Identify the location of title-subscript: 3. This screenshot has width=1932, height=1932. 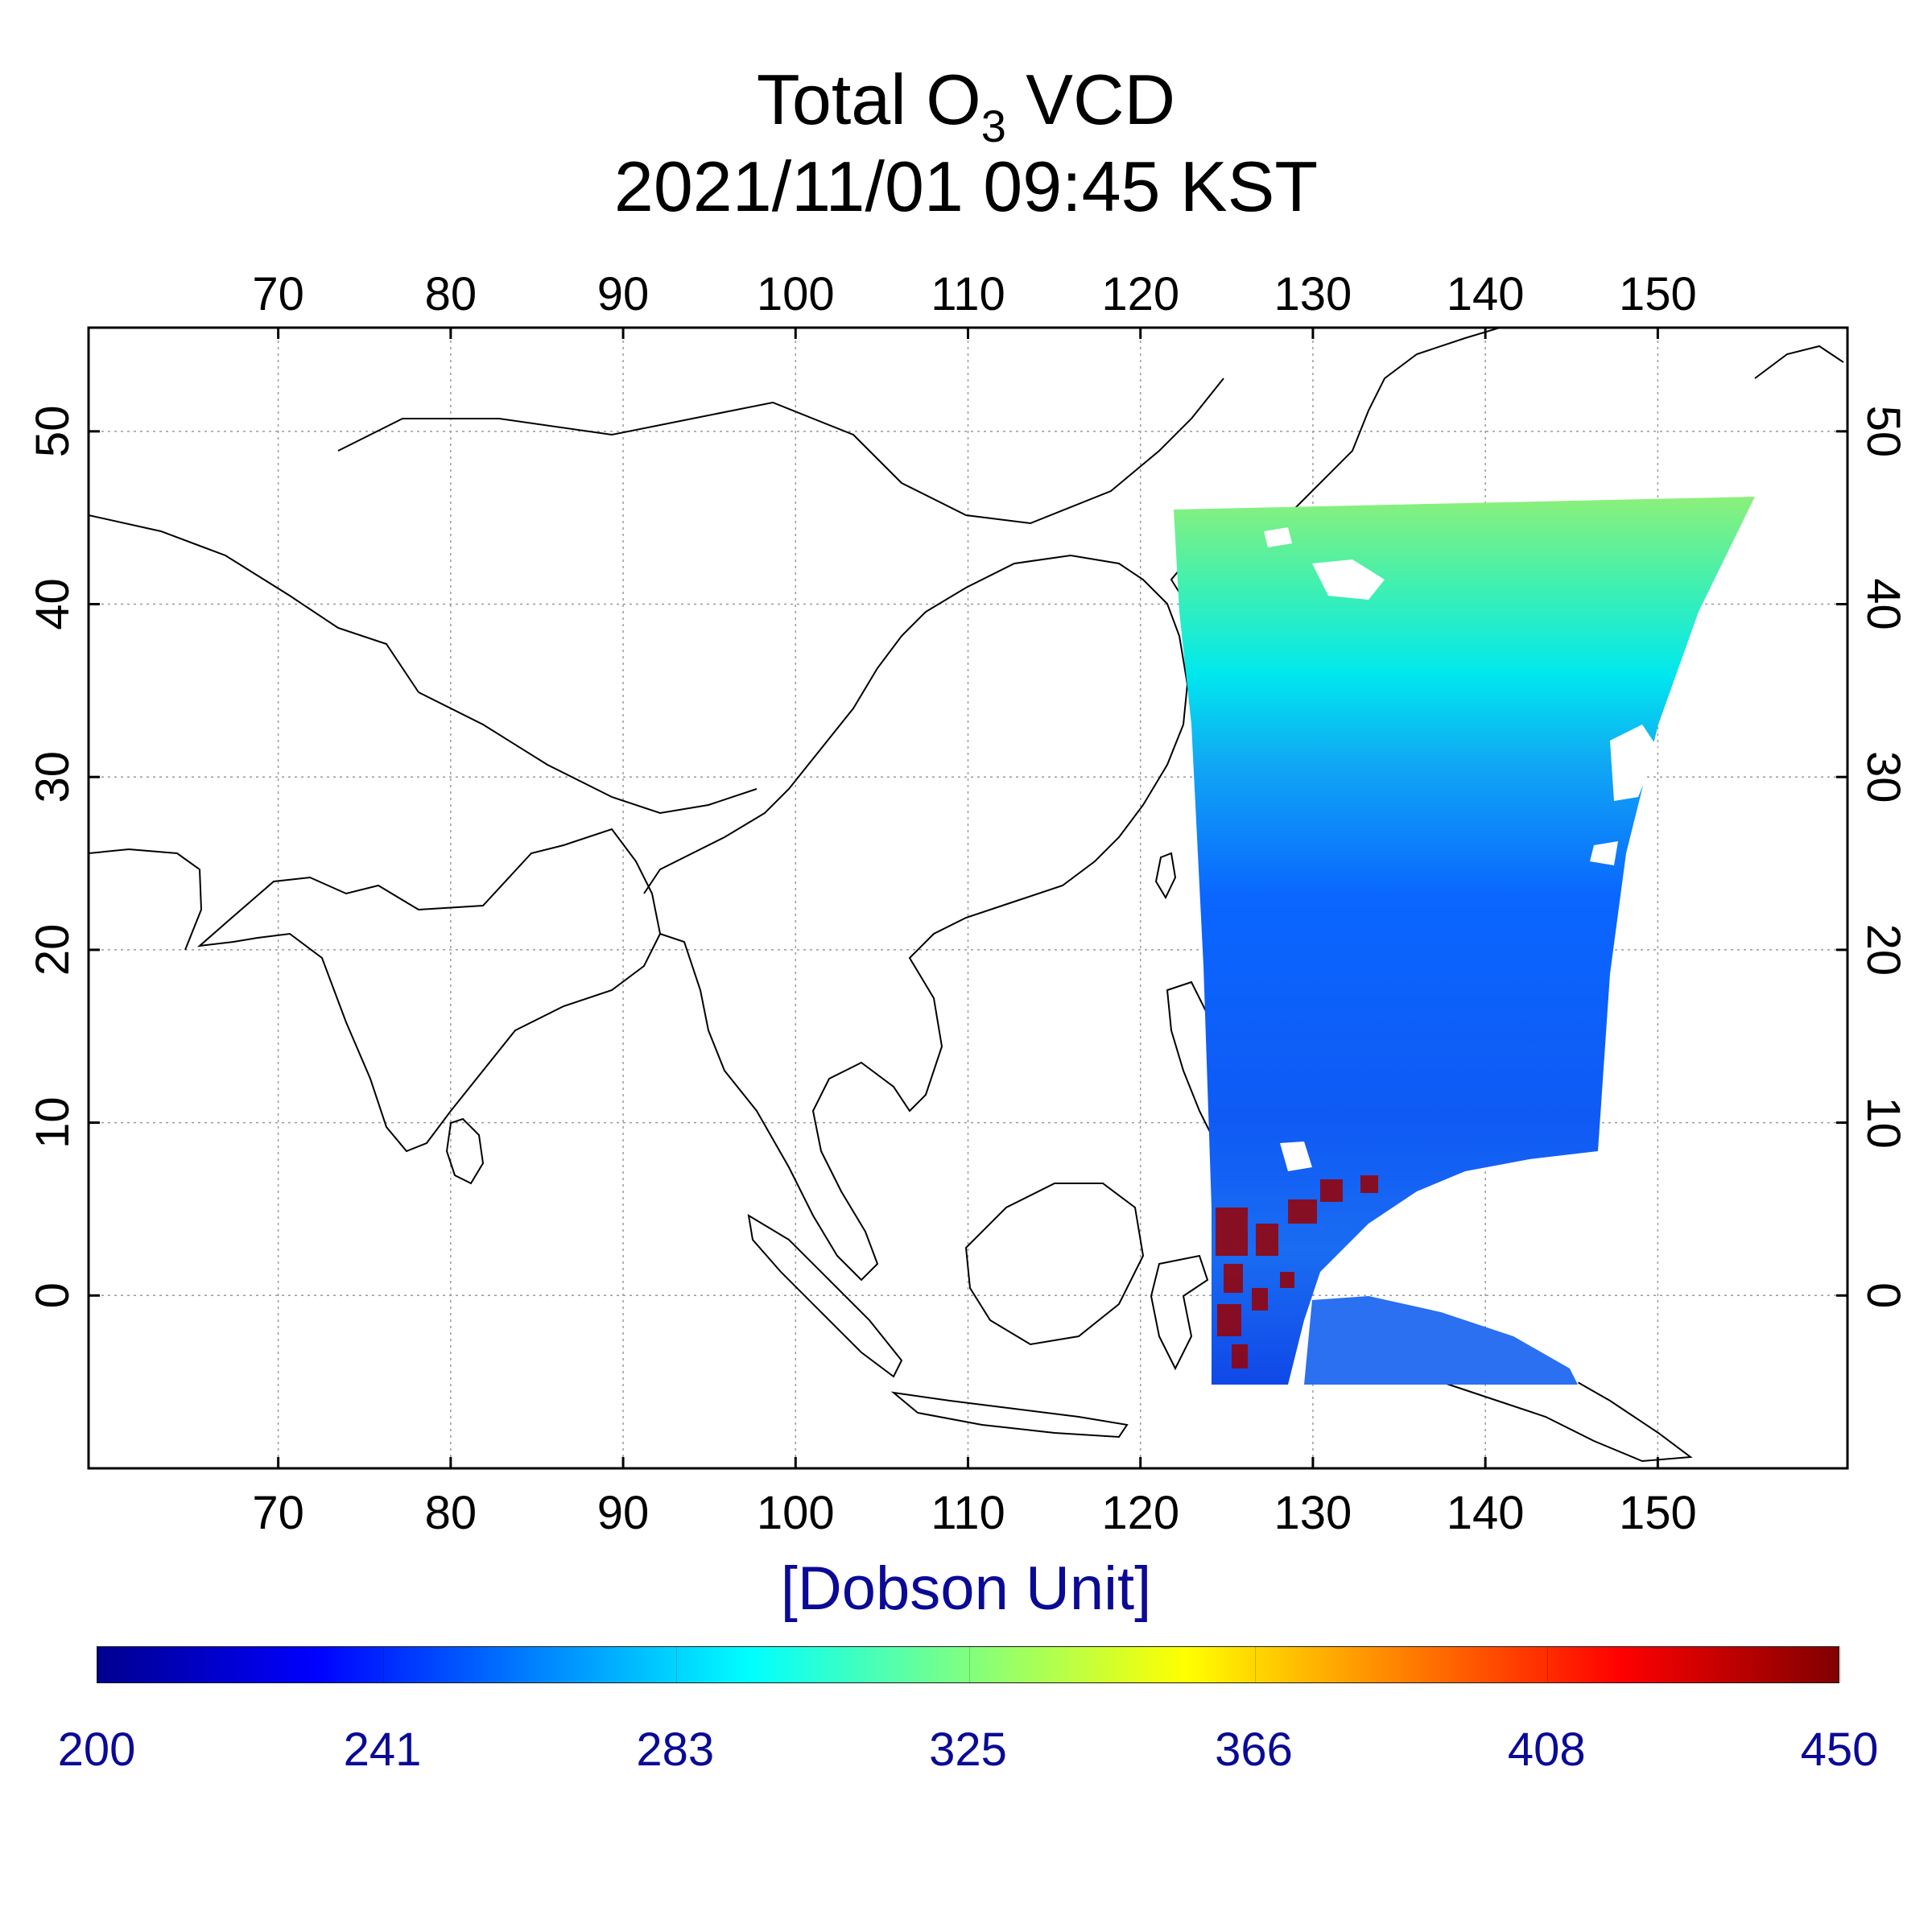
(993, 126).